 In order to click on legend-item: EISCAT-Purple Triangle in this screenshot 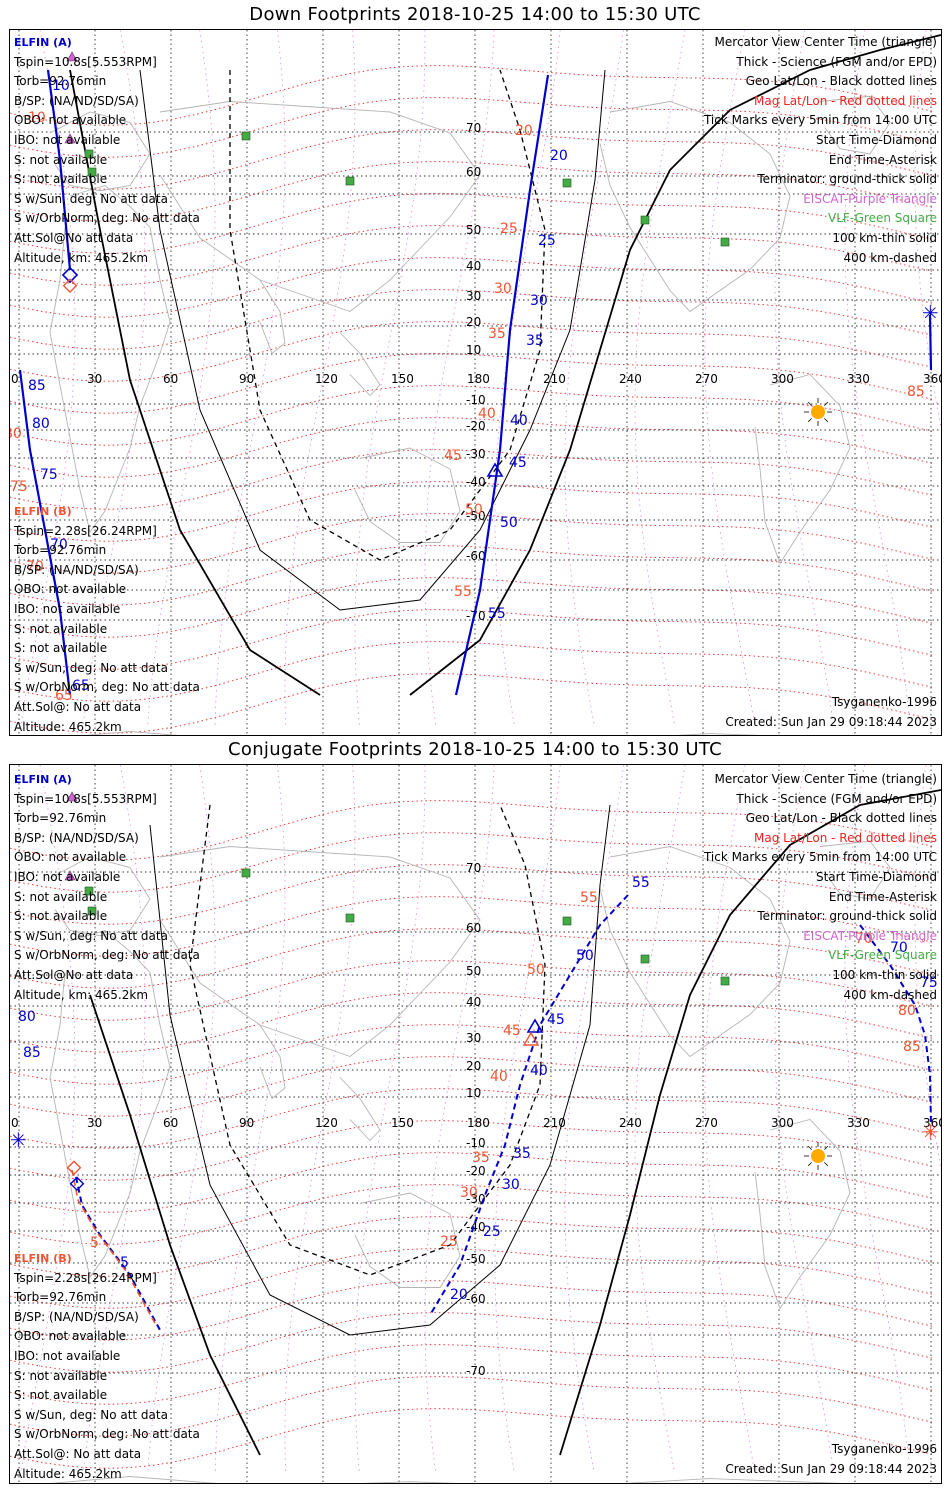, I will do `click(870, 935)`.